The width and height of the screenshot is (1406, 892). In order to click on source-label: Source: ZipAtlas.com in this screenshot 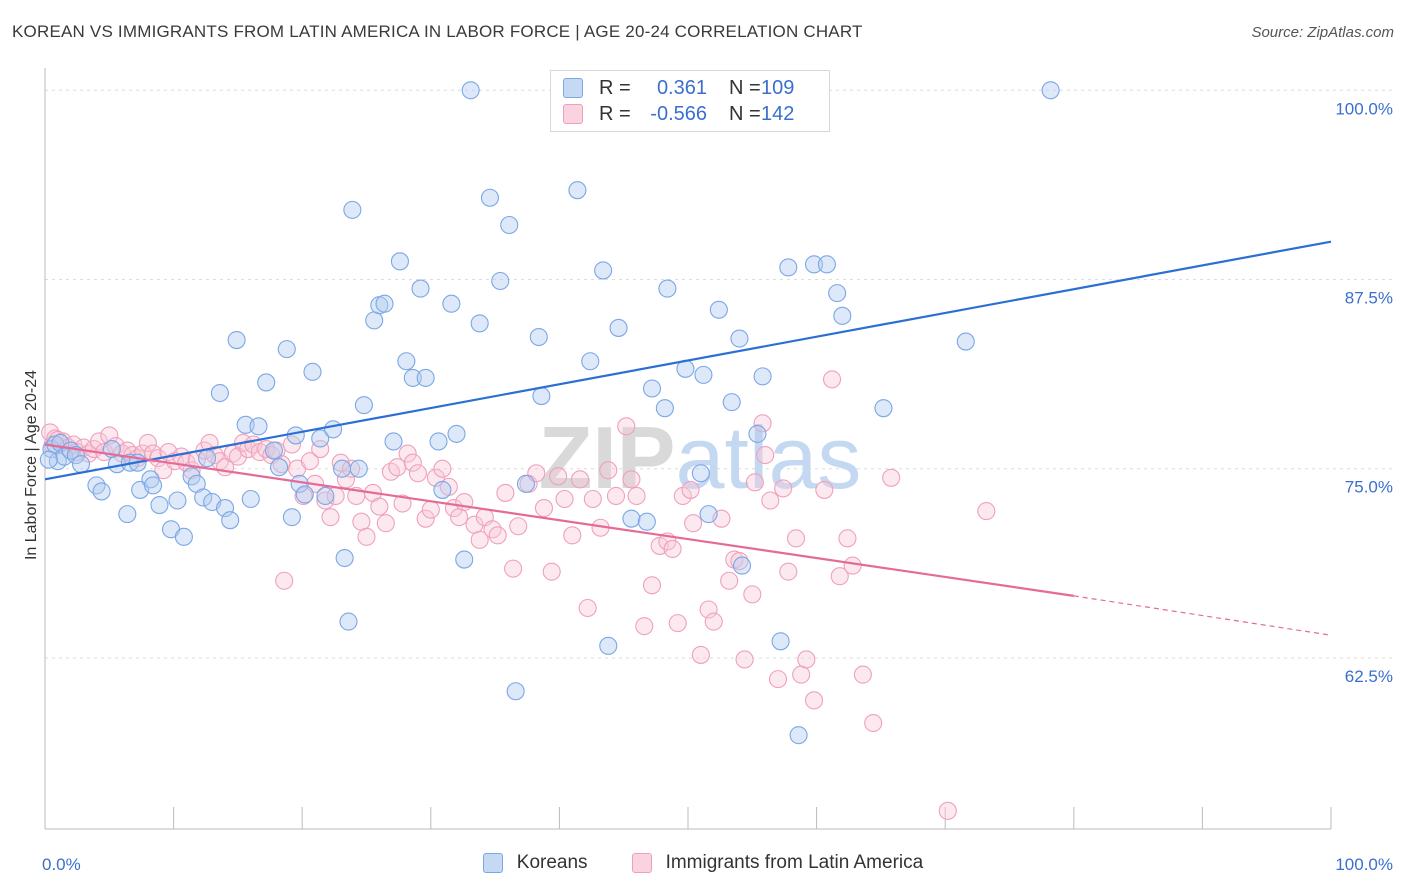, I will do `click(1322, 32)`.